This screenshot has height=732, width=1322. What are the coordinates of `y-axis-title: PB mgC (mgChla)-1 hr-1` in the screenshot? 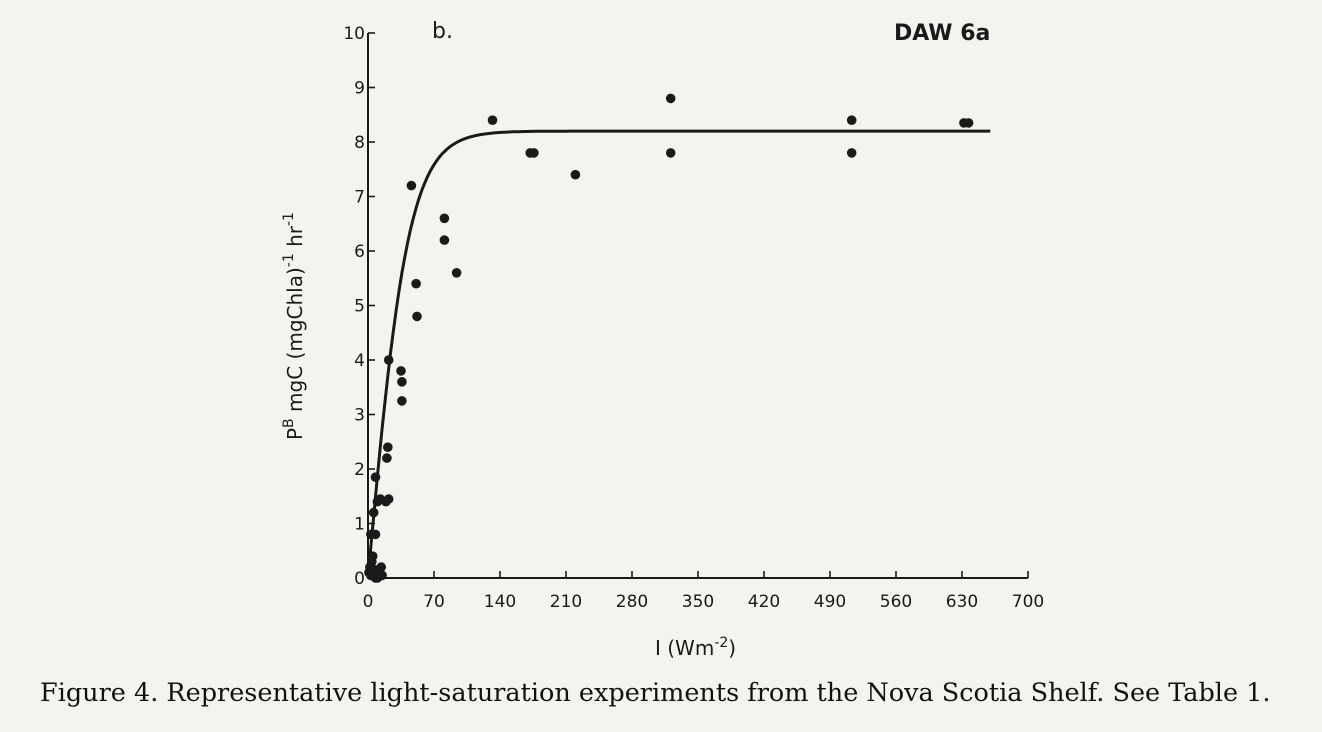 It's located at (294, 326).